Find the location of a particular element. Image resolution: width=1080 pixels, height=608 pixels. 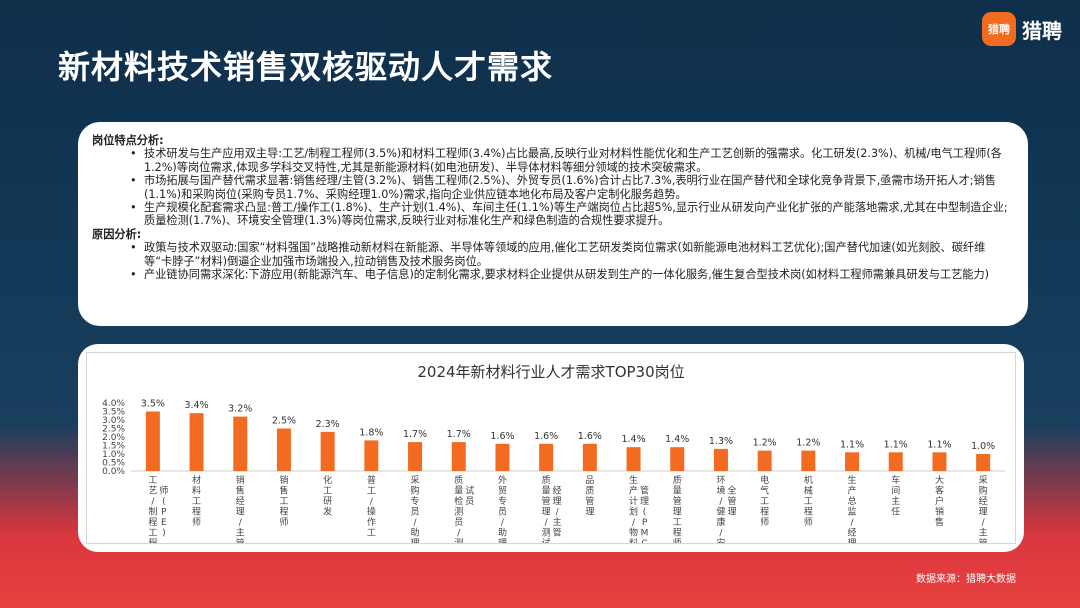

slide-title: 新材料技术销售双核驱动人才需求 is located at coordinates (306, 67).